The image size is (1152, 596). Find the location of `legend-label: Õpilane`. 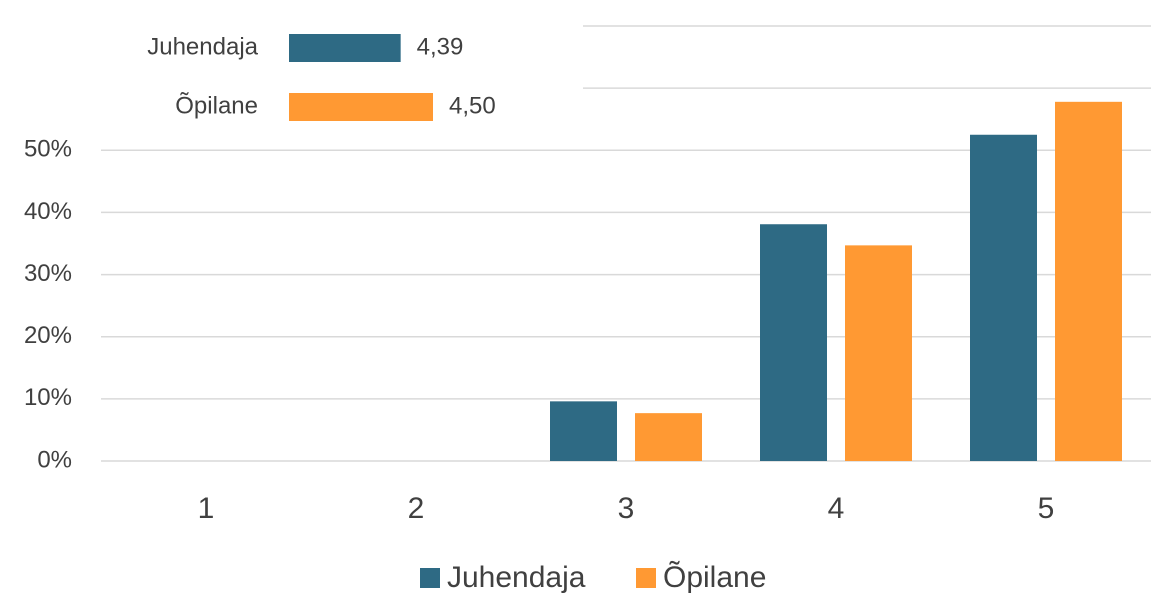

legend-label: Õpilane is located at coordinates (714, 577).